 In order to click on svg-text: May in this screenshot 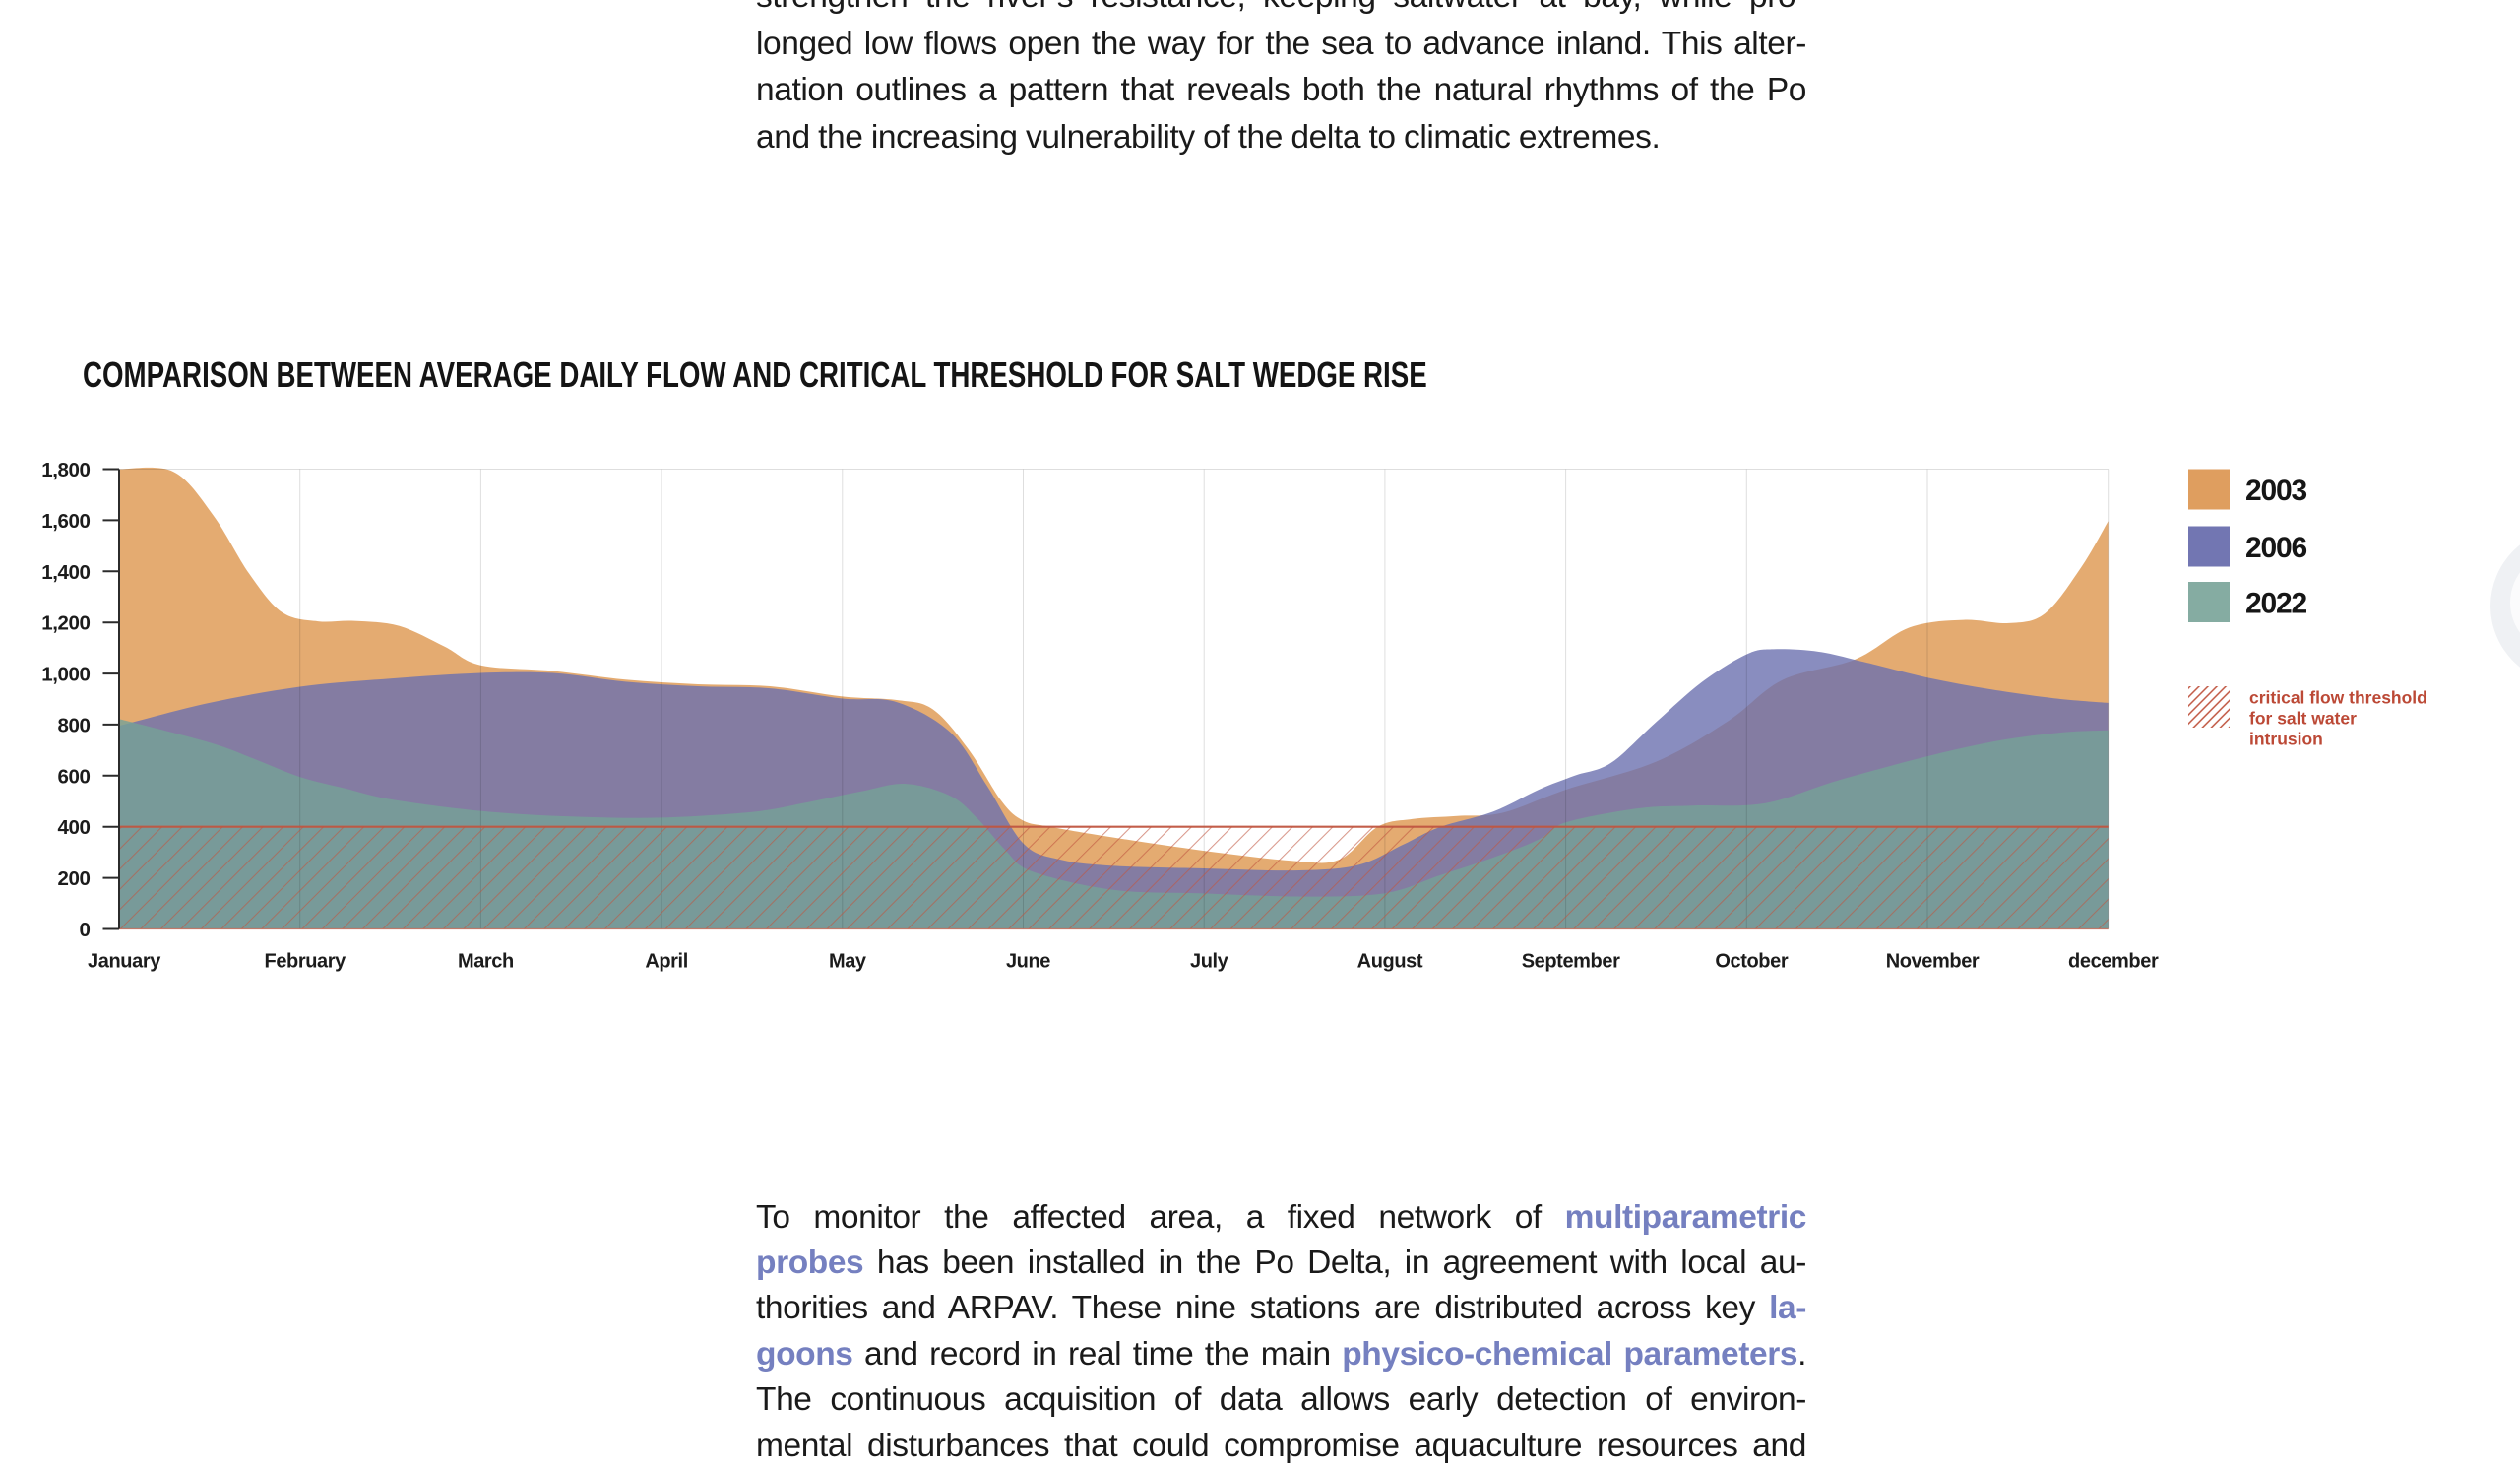, I will do `click(848, 962)`.